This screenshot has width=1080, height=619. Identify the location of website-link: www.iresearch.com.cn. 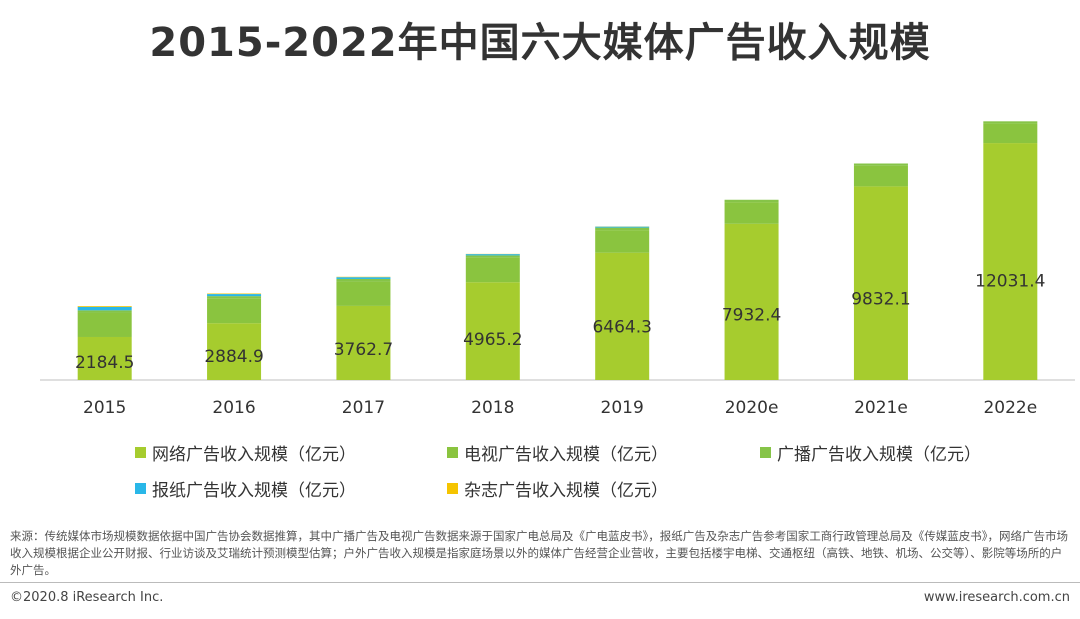
(996, 597).